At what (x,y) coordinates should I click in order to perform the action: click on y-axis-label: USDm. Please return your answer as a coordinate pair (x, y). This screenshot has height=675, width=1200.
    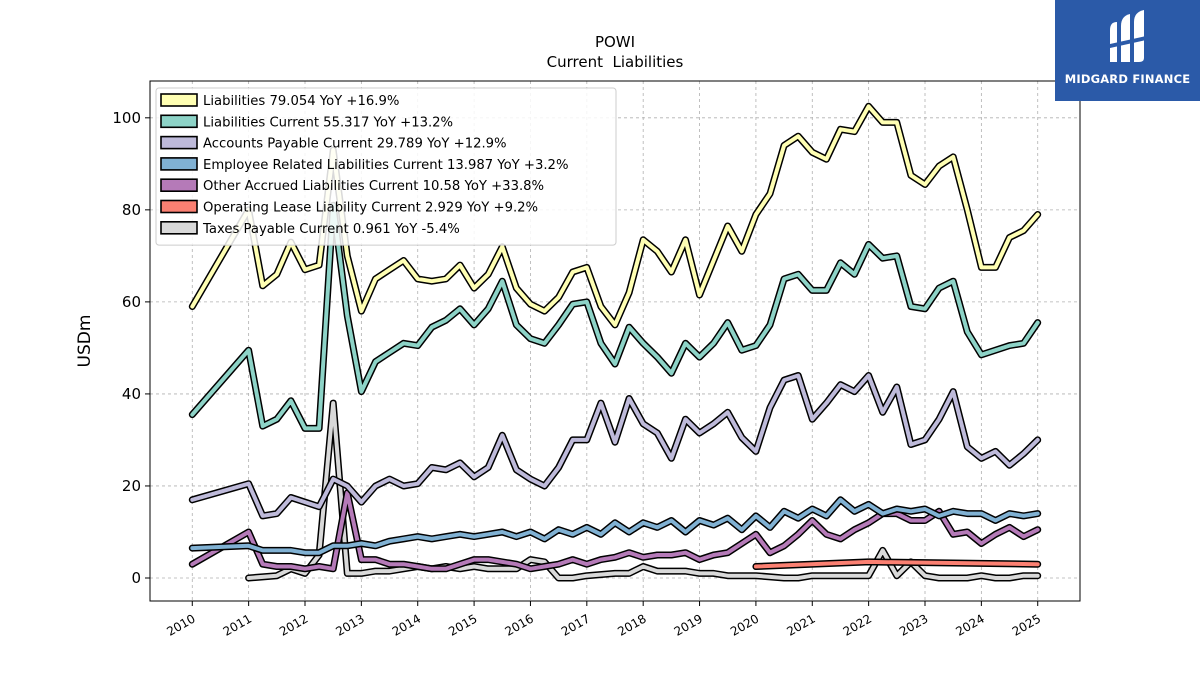
    Looking at the image, I should click on (85, 341).